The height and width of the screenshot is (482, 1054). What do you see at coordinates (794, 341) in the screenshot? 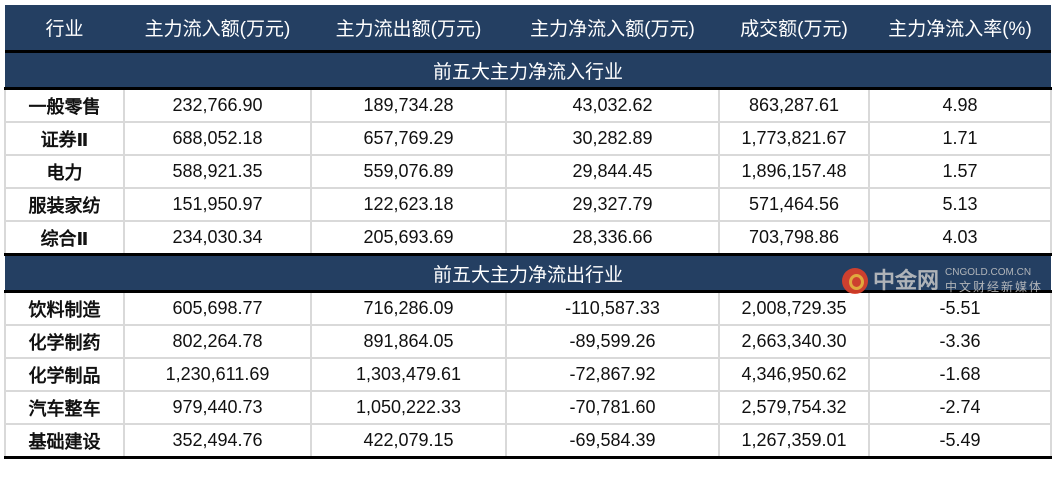
I see `table-cell: 2,663,340.30` at bounding box center [794, 341].